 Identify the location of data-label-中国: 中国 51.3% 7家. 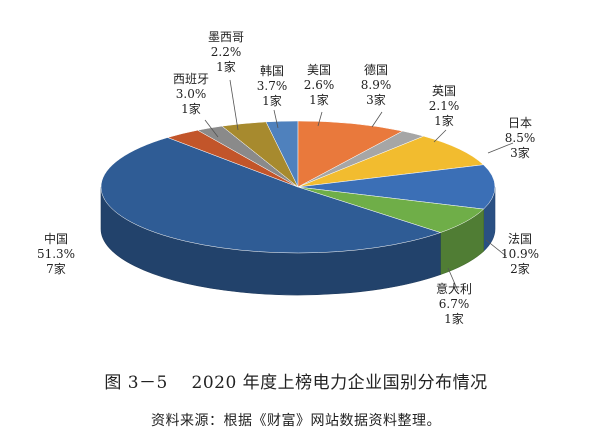
(56, 253).